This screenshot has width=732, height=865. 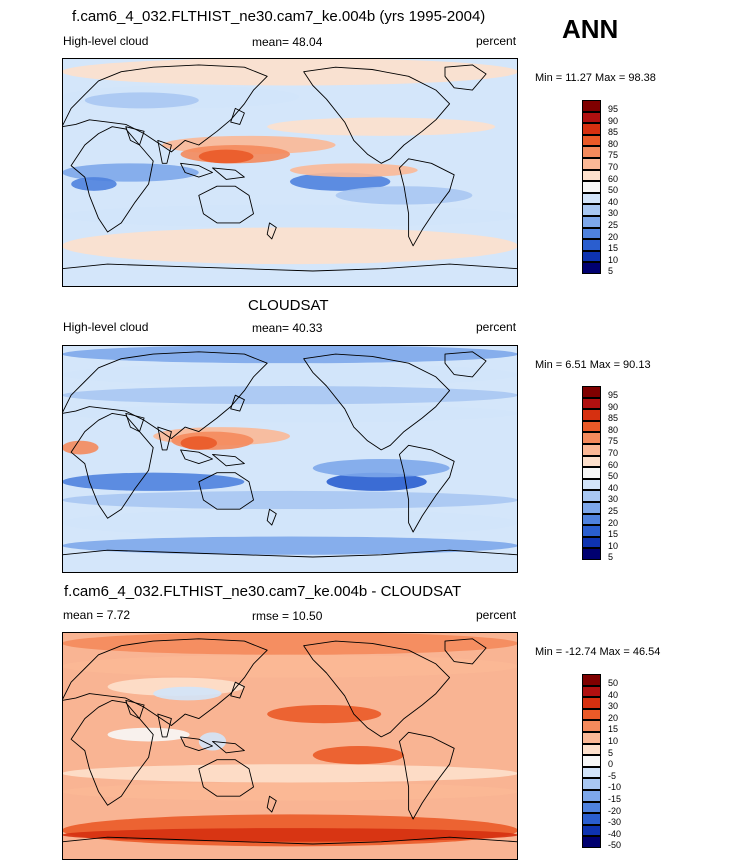 I want to click on season-label: ANN, so click(x=590, y=29).